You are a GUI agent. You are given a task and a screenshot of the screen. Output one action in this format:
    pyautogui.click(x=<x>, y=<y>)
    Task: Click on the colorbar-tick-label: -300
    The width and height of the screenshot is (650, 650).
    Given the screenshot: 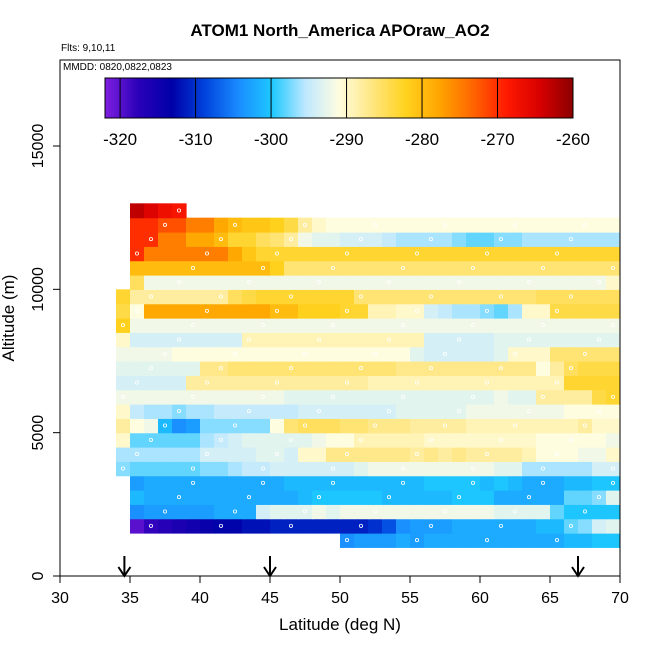 What is the action you would take?
    pyautogui.click(x=271, y=139)
    